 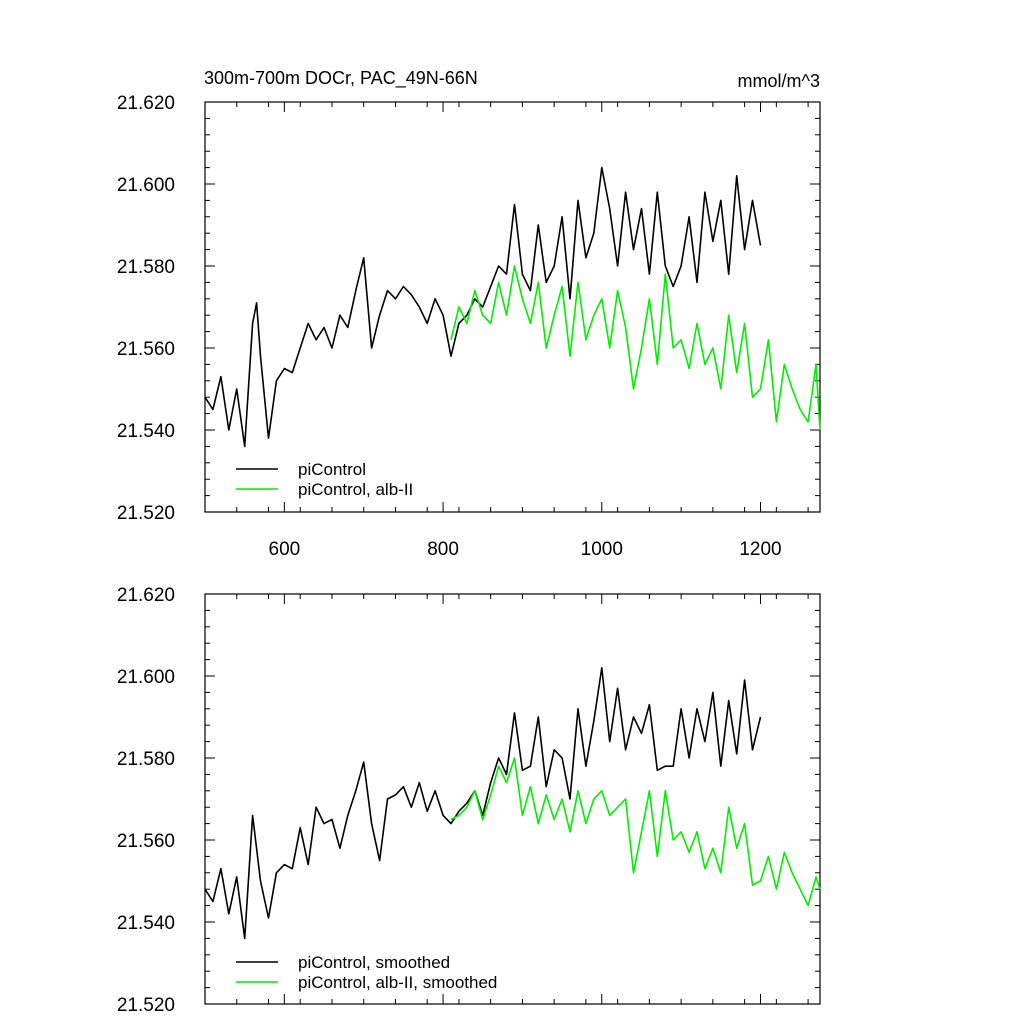 I want to click on x-tick-label: 1200, so click(x=760, y=549).